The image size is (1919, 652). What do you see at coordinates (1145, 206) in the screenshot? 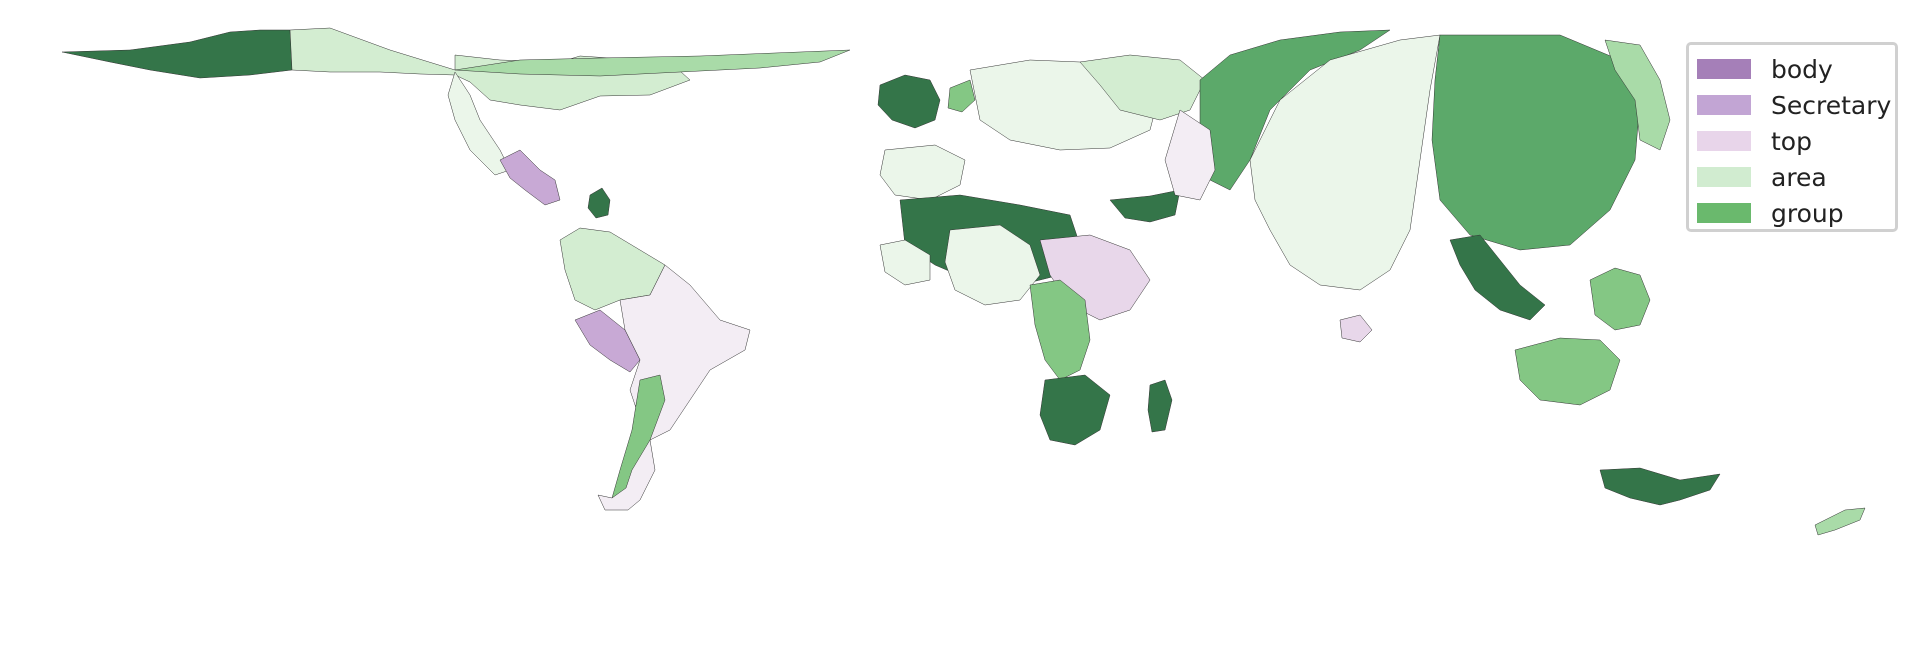
I see `region-horn-of-africa` at bounding box center [1145, 206].